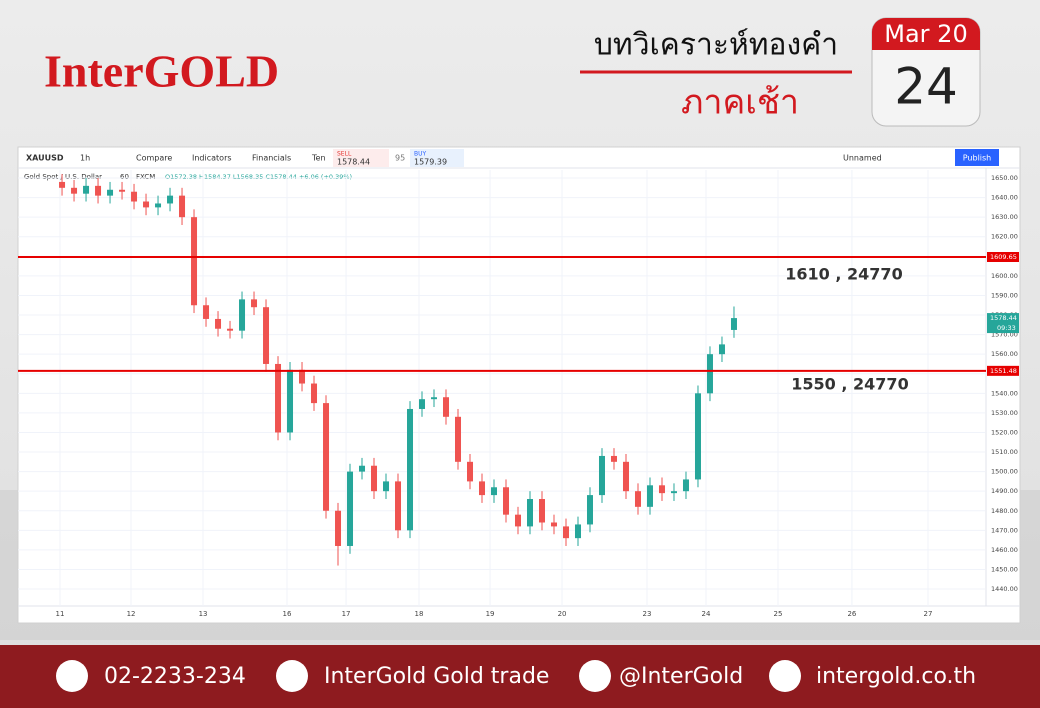 This screenshot has width=1040, height=708. I want to click on x-tick-label: 18, so click(419, 614).